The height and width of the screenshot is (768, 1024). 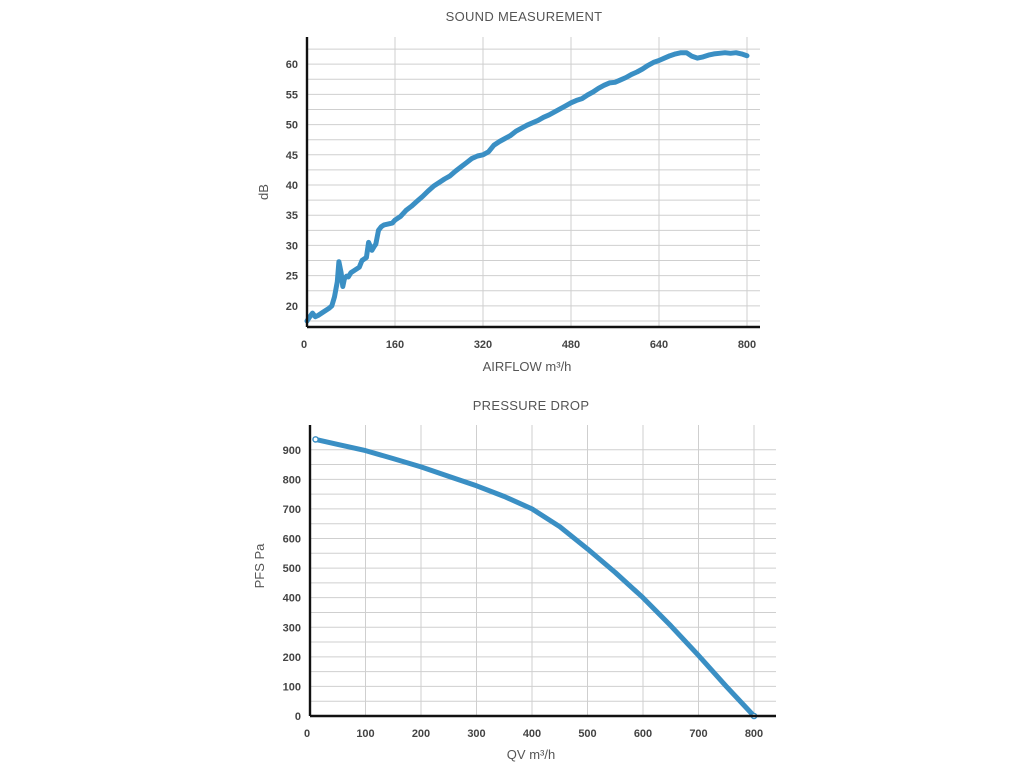 What do you see at coordinates (292, 599) in the screenshot?
I see `pressure-y-tick-label: 400` at bounding box center [292, 599].